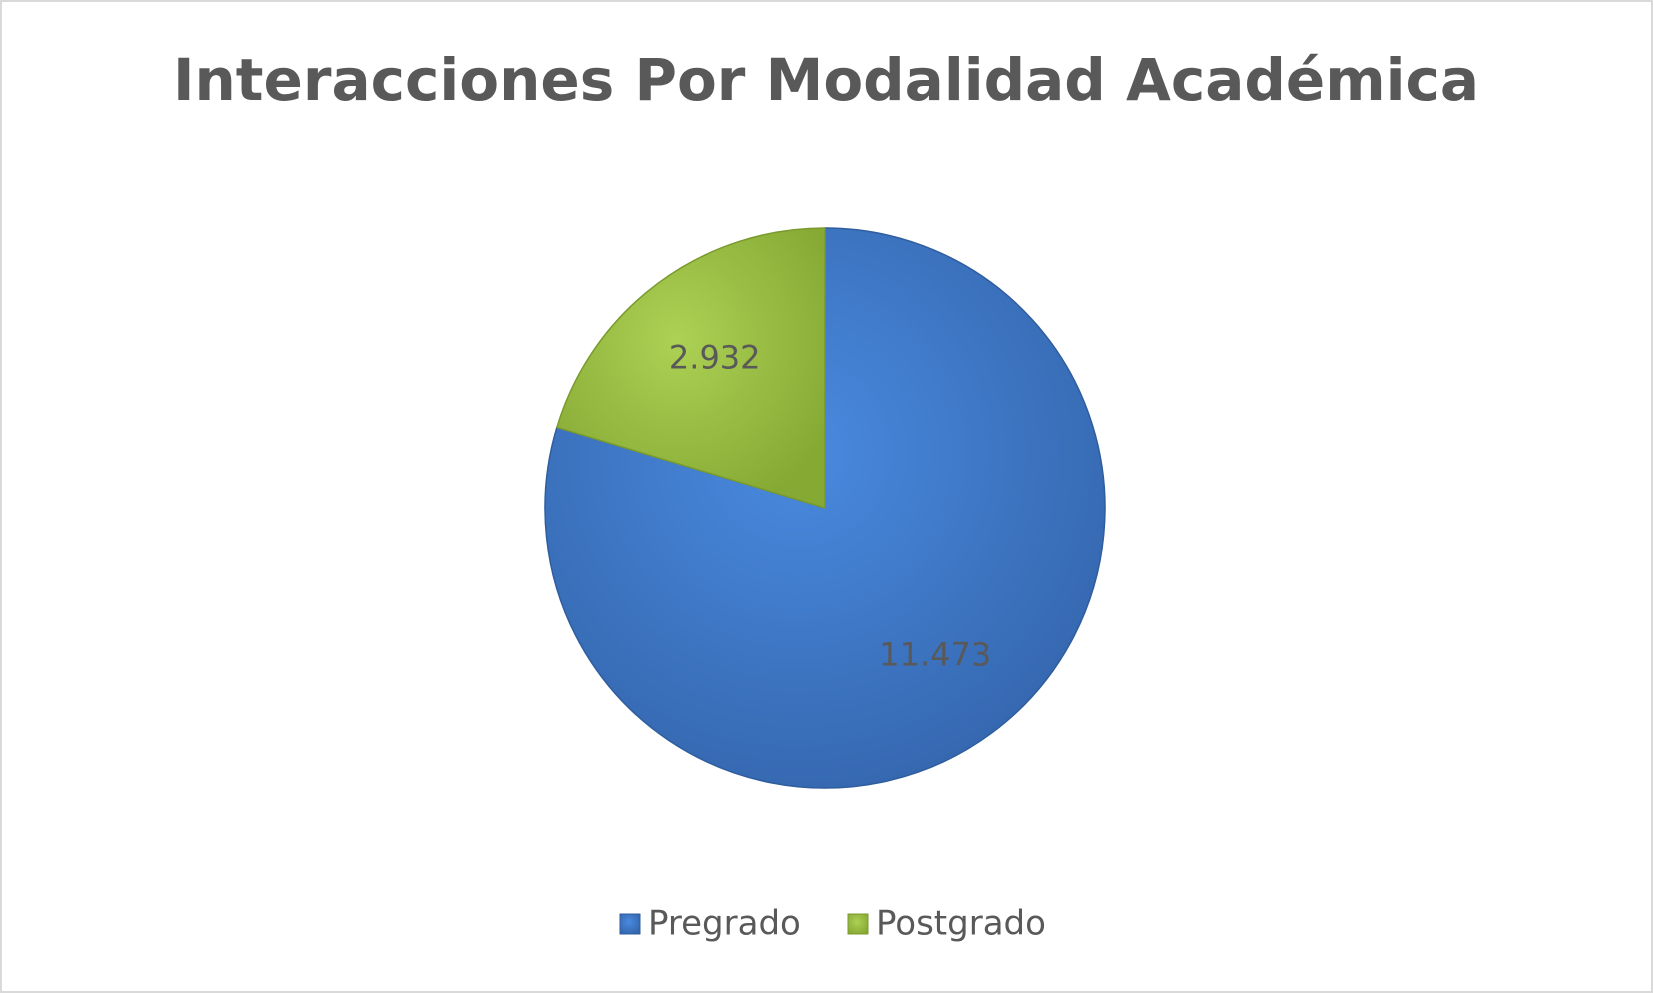 This screenshot has width=1653, height=993. Describe the element at coordinates (826, 80) in the screenshot. I see `chart-title: Interacciones Por Modalidad Académica` at that location.